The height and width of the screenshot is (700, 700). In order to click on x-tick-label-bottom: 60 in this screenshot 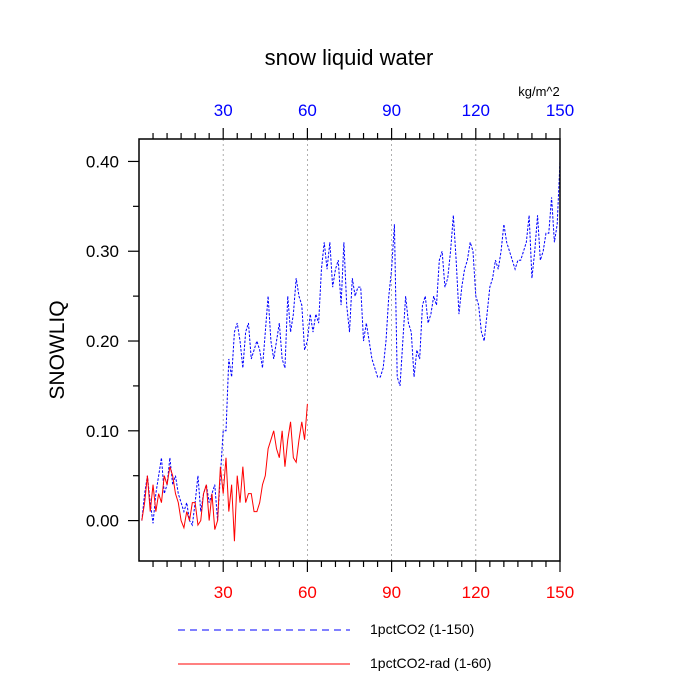, I will do `click(307, 592)`.